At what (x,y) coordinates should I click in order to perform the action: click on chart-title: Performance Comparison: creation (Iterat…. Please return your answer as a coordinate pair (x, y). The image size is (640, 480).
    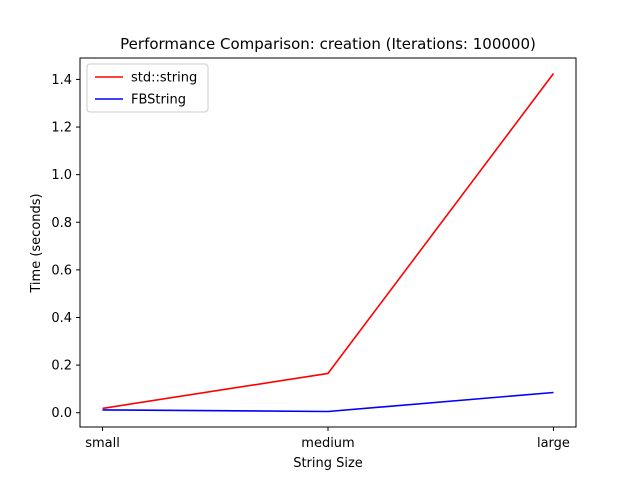
    Looking at the image, I should click on (328, 44).